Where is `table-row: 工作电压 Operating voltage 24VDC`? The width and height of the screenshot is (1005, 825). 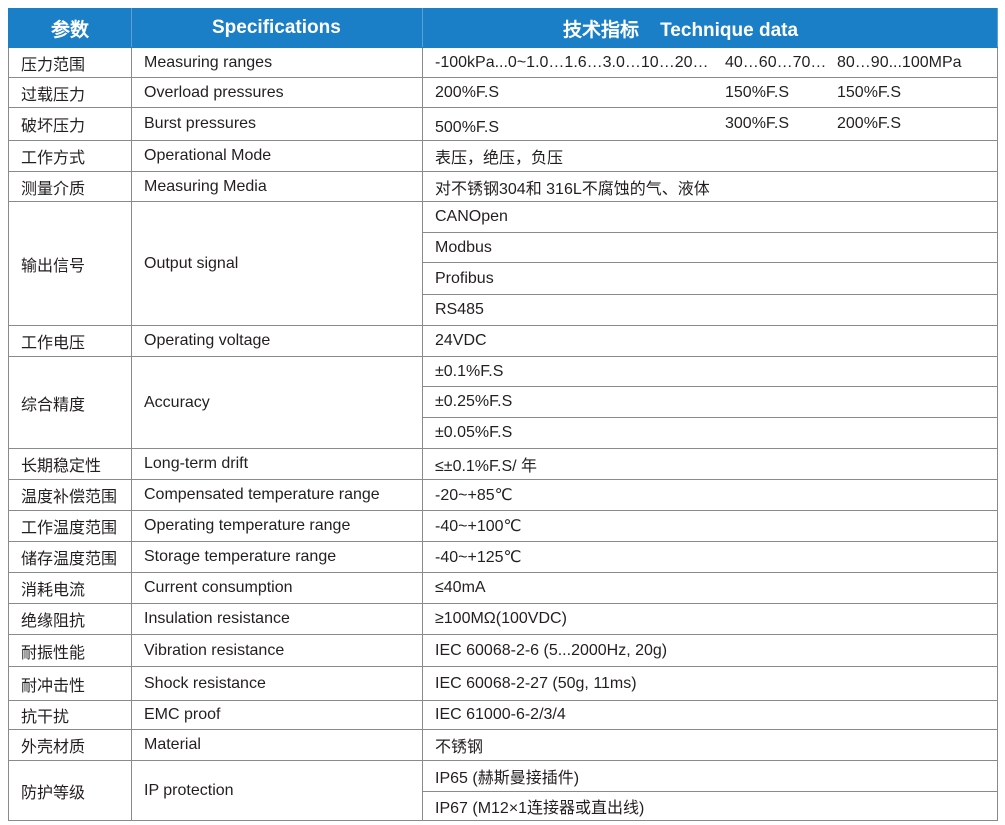 table-row: 工作电压 Operating voltage 24VDC is located at coordinates (503, 341).